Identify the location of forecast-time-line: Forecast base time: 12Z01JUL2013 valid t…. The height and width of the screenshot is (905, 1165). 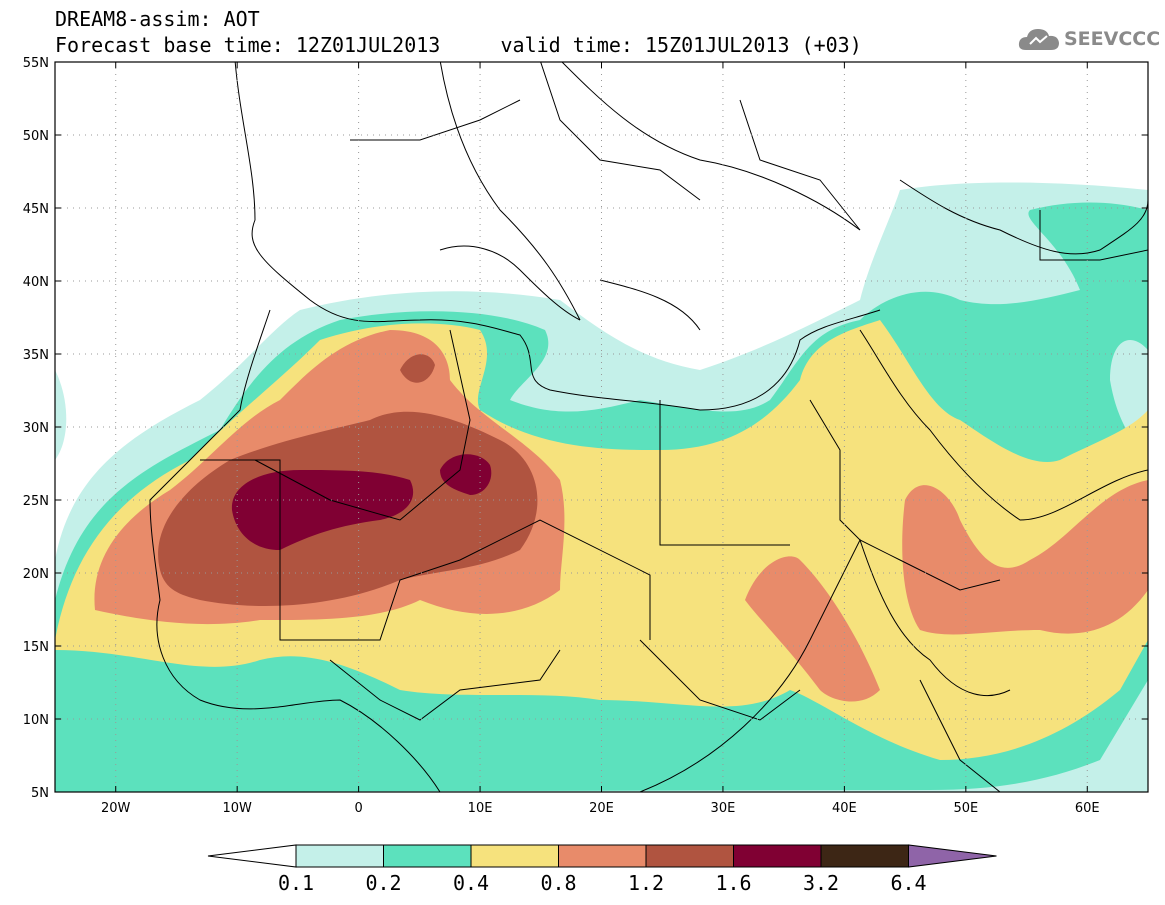
(458, 45).